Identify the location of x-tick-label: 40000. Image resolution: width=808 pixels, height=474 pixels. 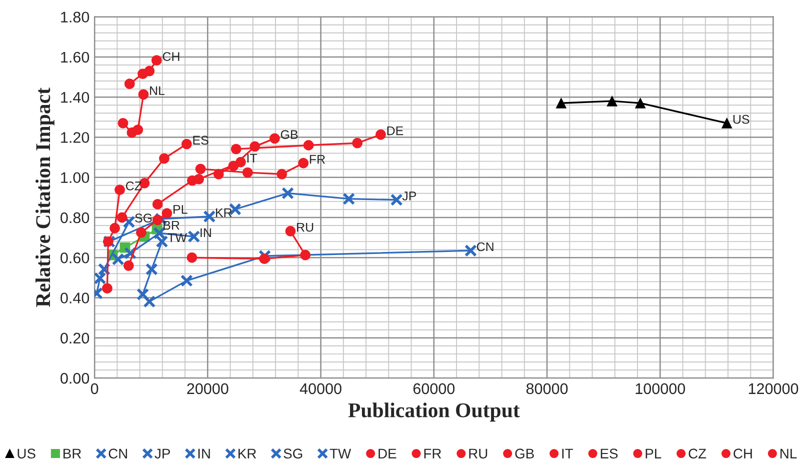
(321, 388).